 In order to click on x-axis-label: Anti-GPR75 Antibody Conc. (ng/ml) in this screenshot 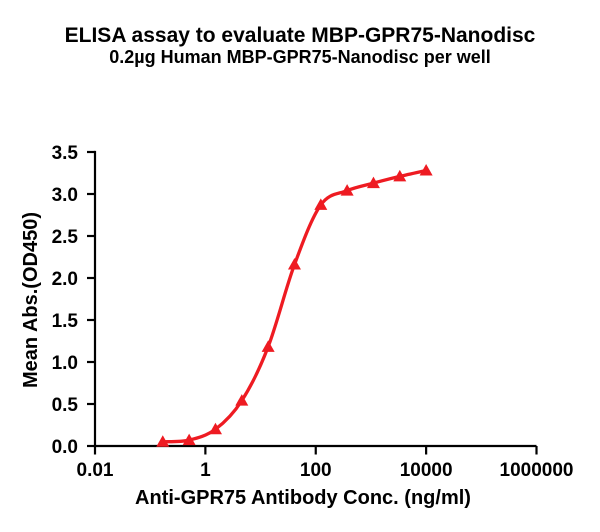, I will do `click(303, 498)`.